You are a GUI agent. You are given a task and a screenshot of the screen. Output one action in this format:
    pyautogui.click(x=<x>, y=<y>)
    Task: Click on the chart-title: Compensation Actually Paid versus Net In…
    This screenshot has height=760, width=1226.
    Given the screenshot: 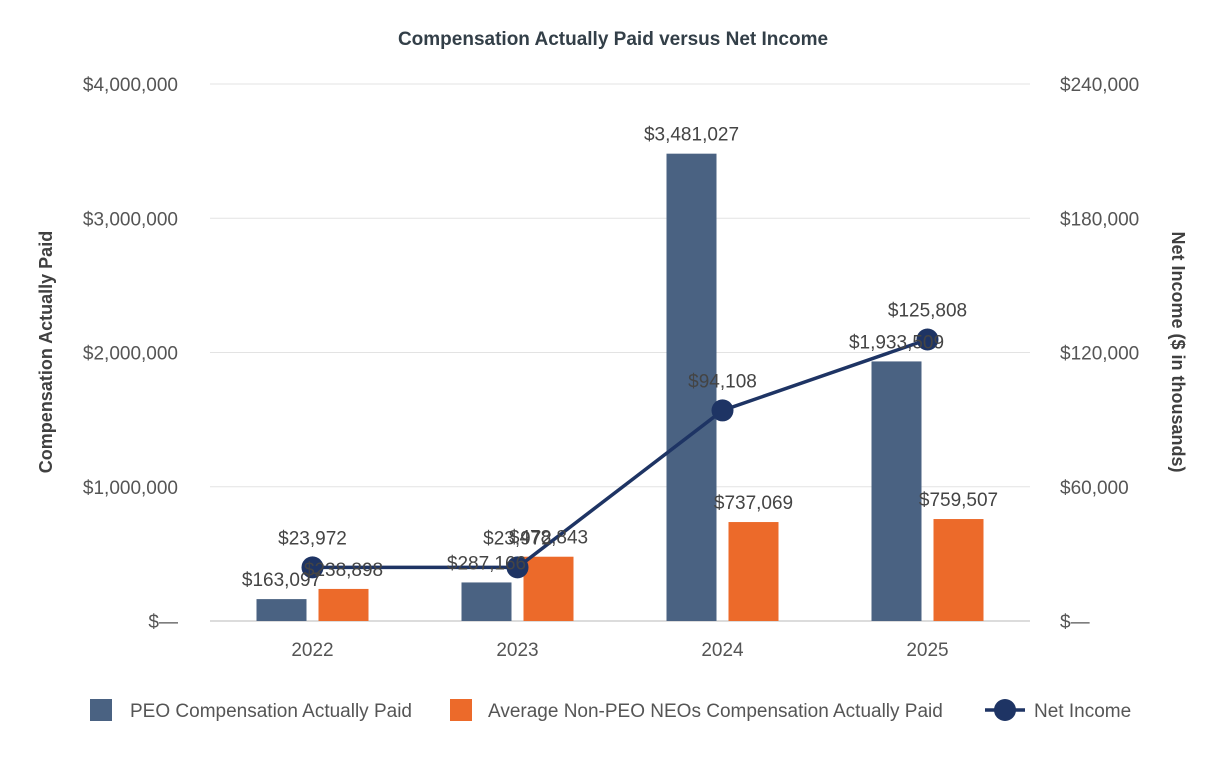 What is the action you would take?
    pyautogui.click(x=613, y=39)
    